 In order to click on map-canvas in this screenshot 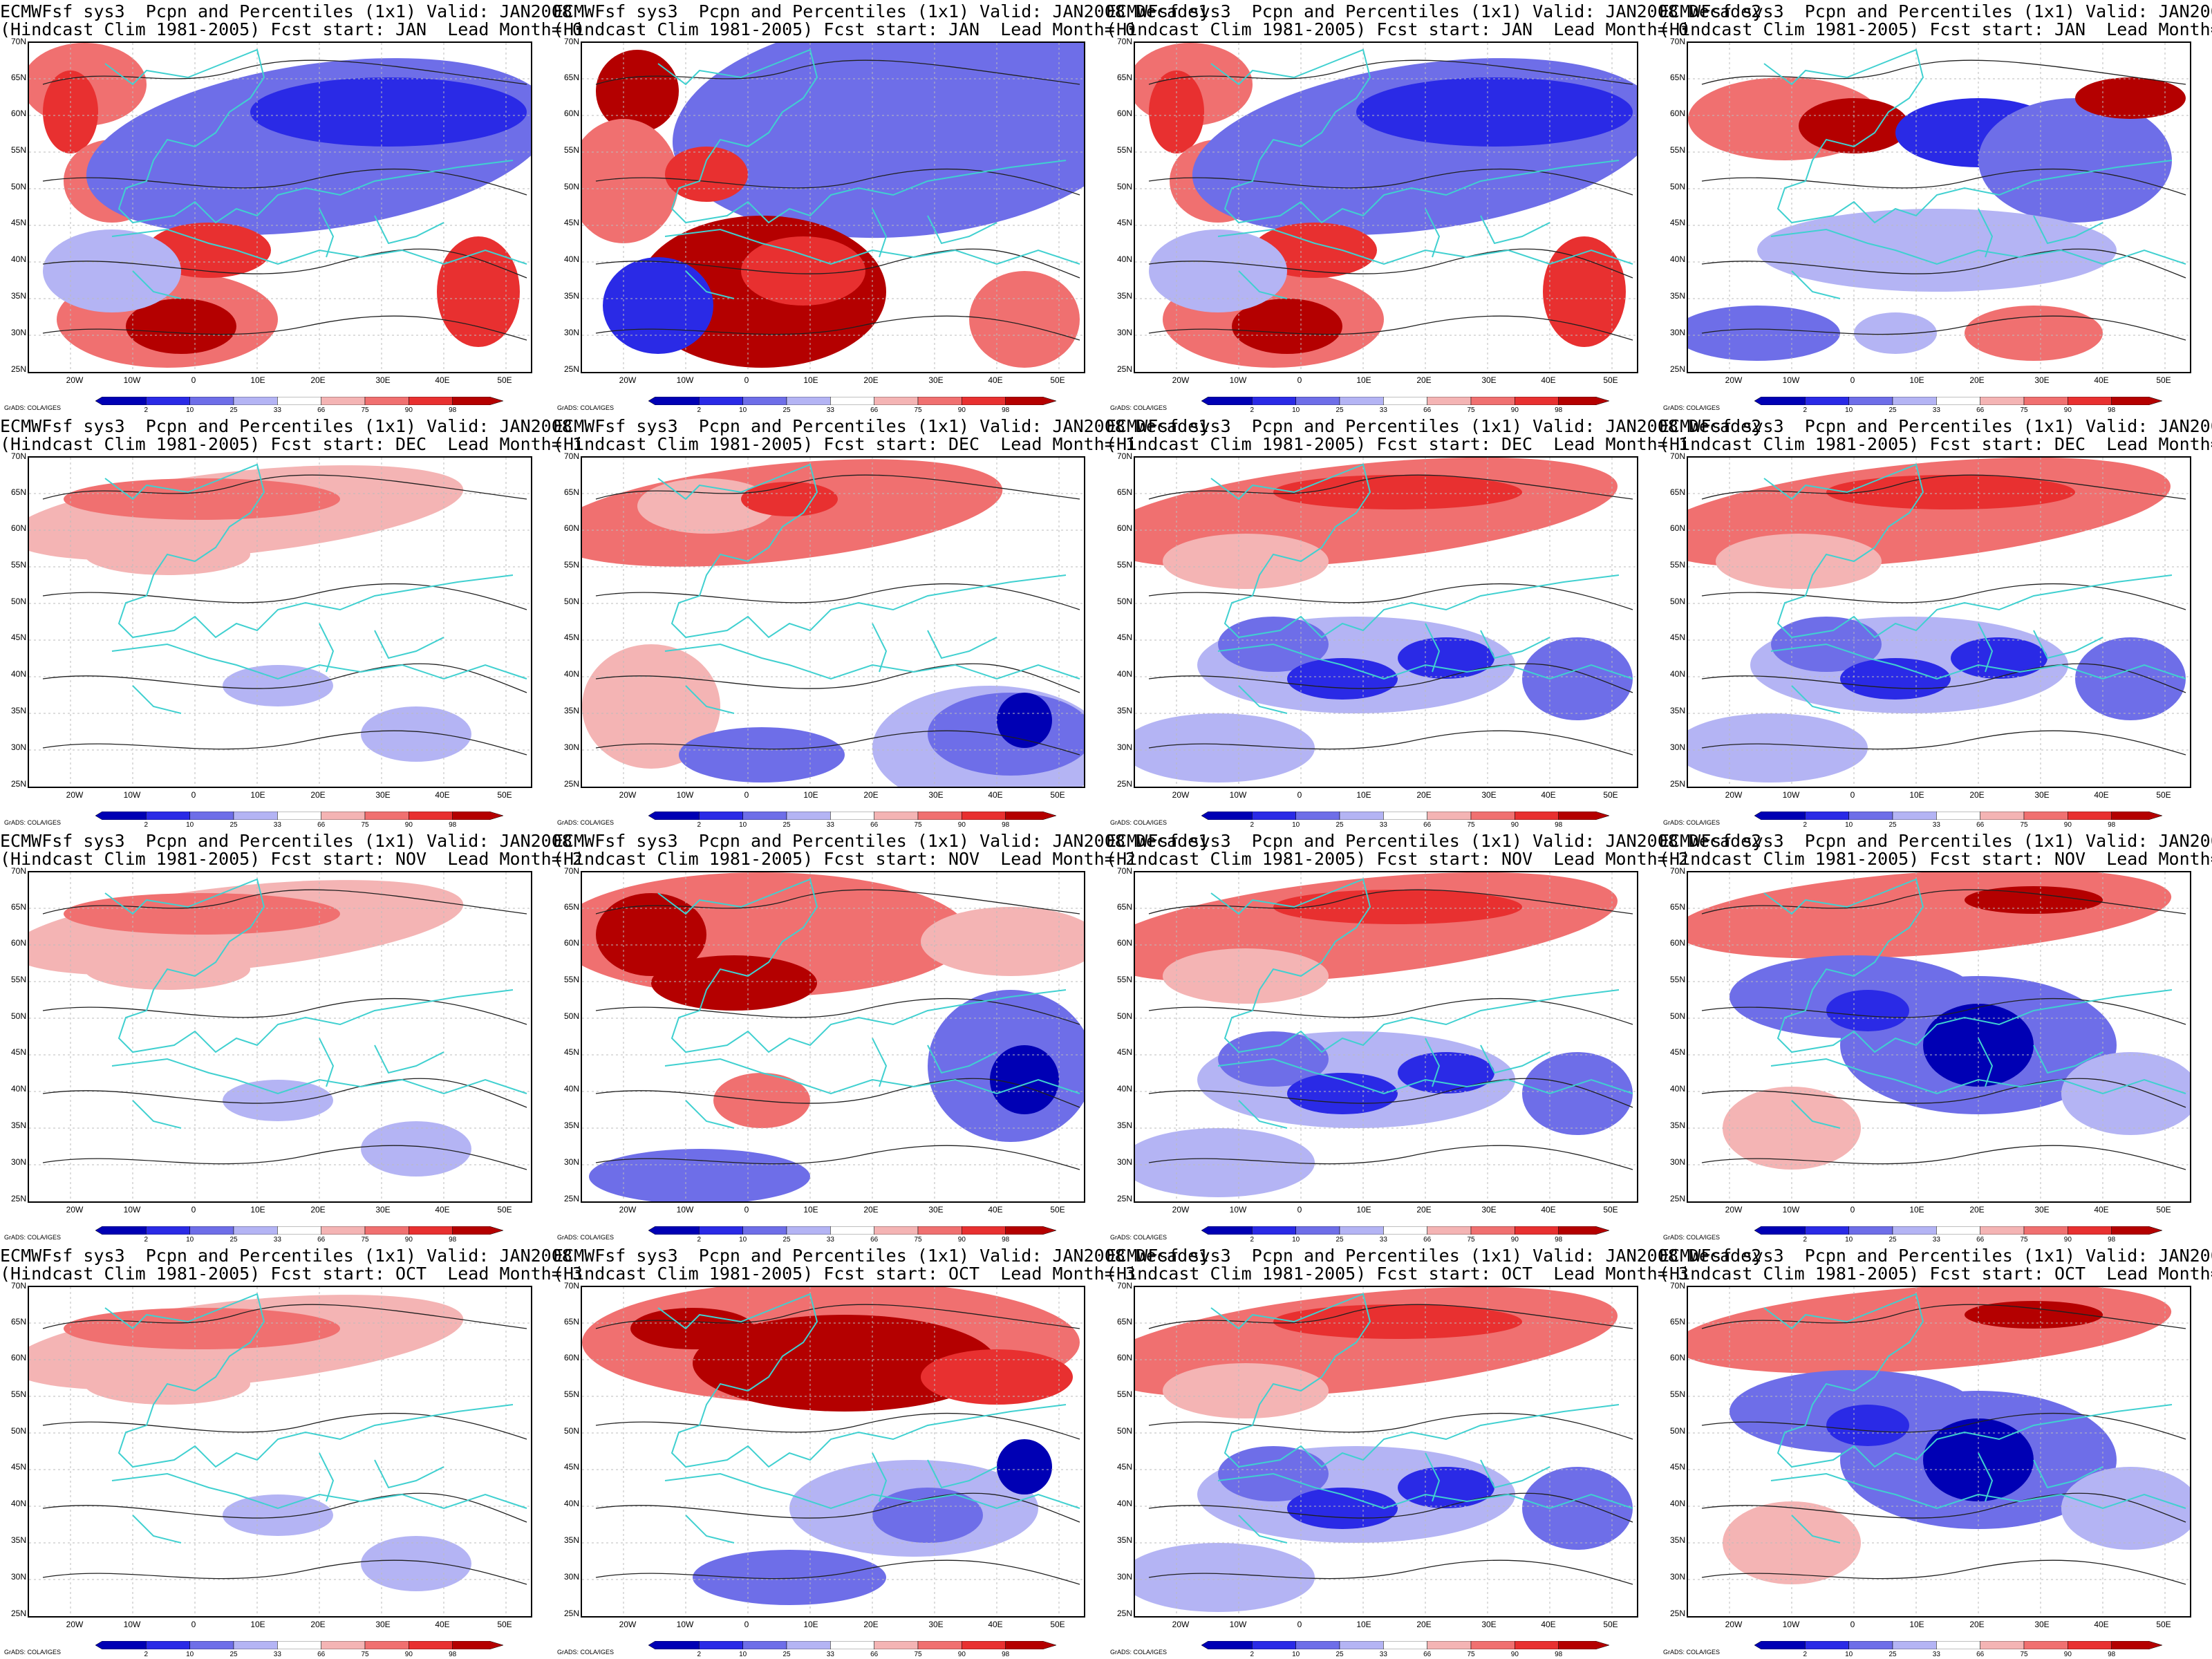, I will do `click(1386, 1451)`.